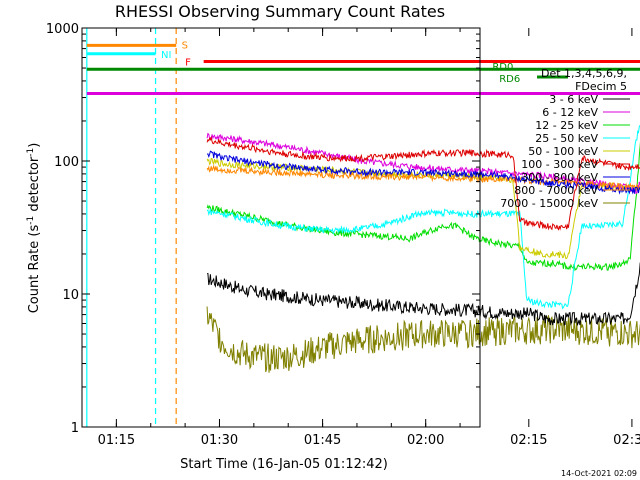 This screenshot has height=480, width=640. I want to click on series-line-100-300-kev, so click(423, 183).